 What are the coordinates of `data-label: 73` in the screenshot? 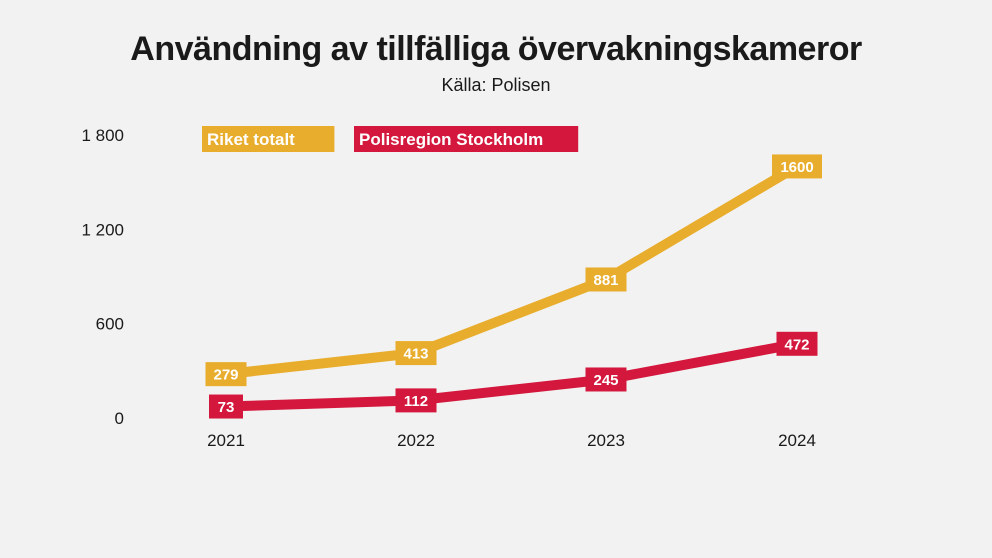 It's located at (226, 407).